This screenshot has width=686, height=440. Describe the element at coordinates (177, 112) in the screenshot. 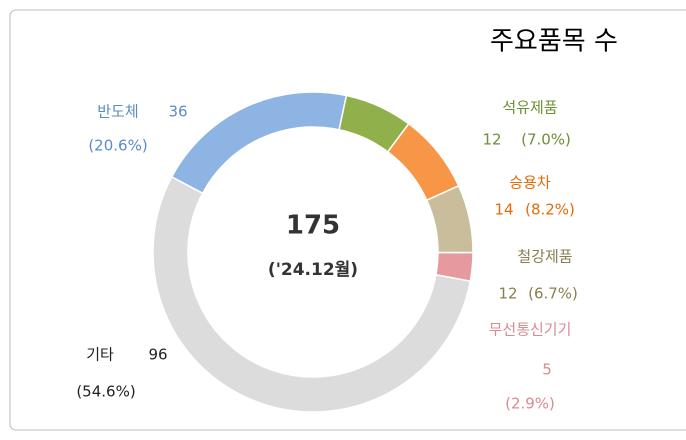

I see `value-label: 36` at that location.